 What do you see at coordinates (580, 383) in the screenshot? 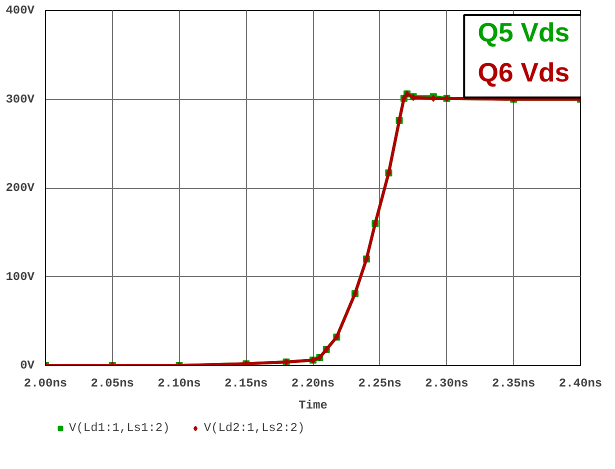
I see `x-tick-label: 2.40ns` at bounding box center [580, 383].